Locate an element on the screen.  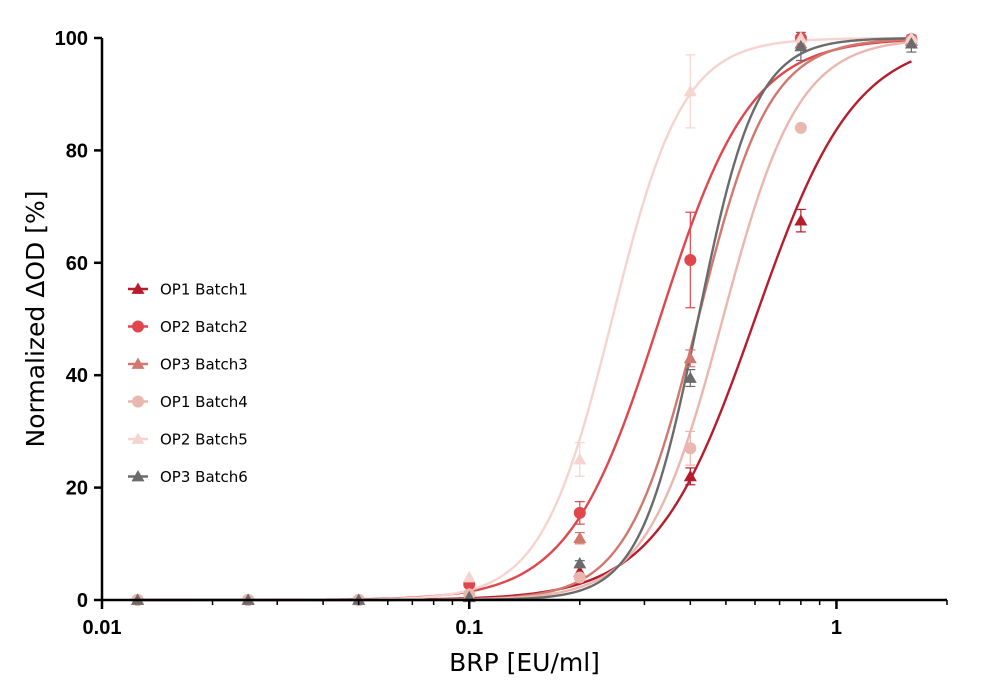
legend-label: OP2 Batch5 is located at coordinates (204, 440).